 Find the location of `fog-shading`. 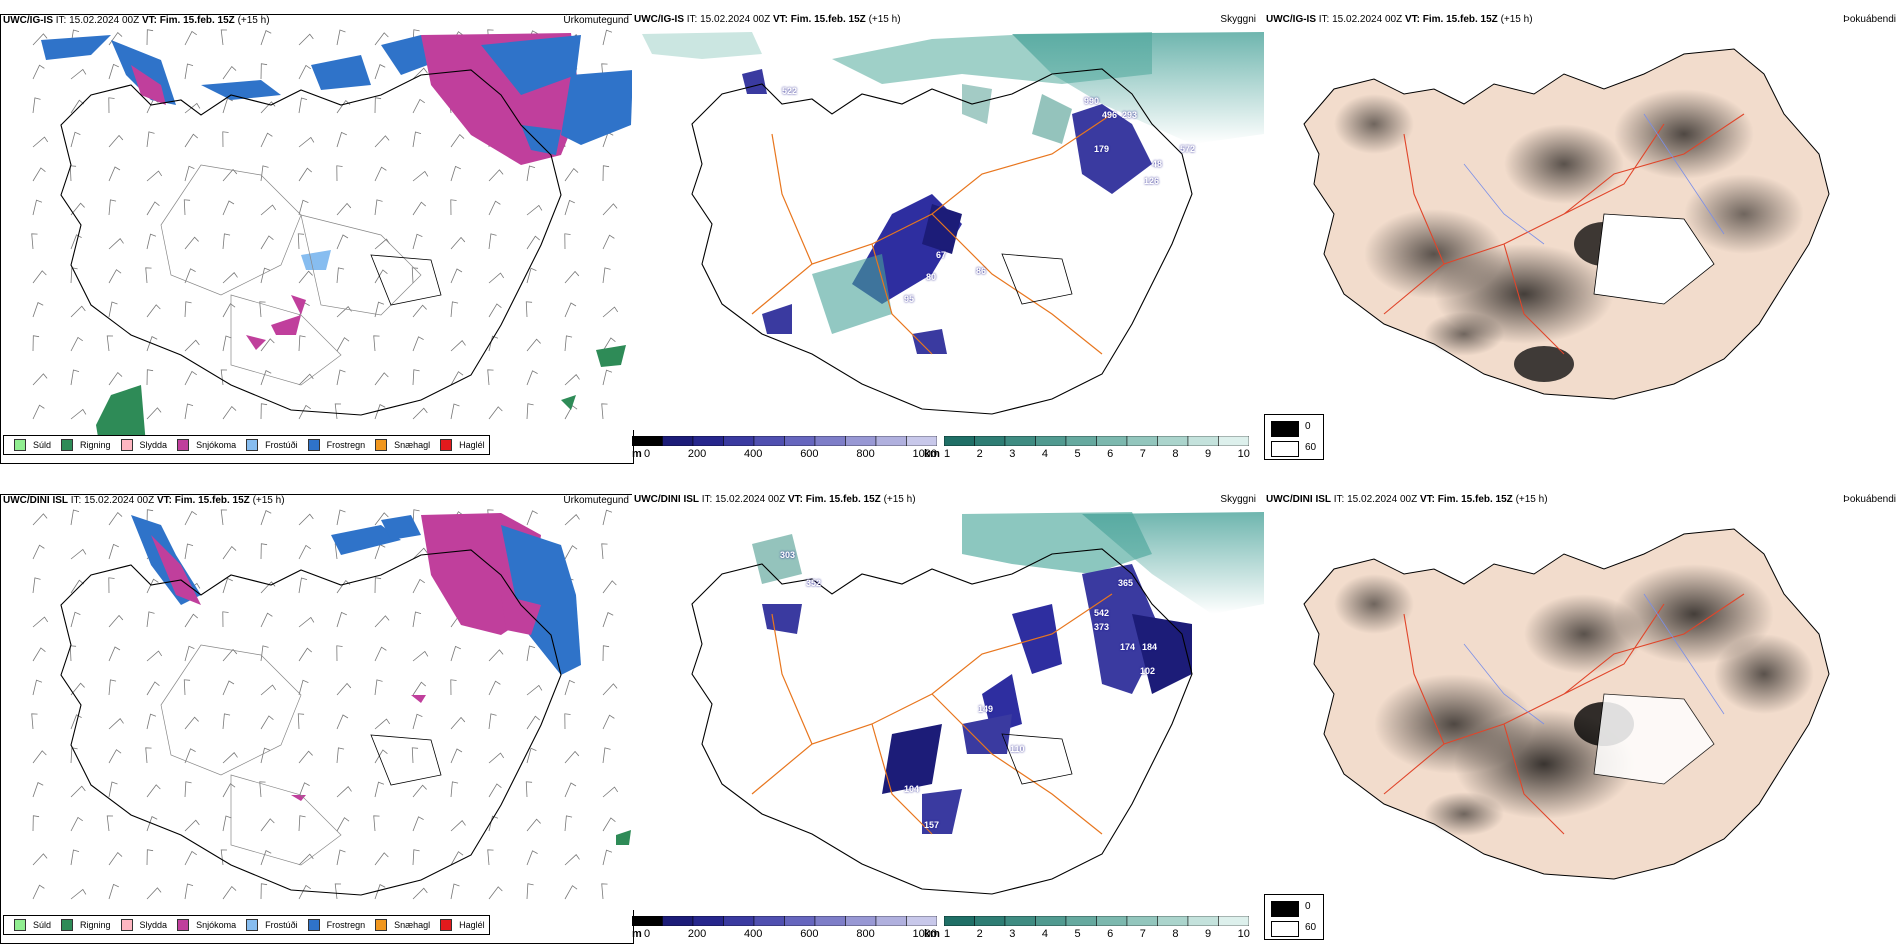

fog-shading is located at coordinates (1569, 235).